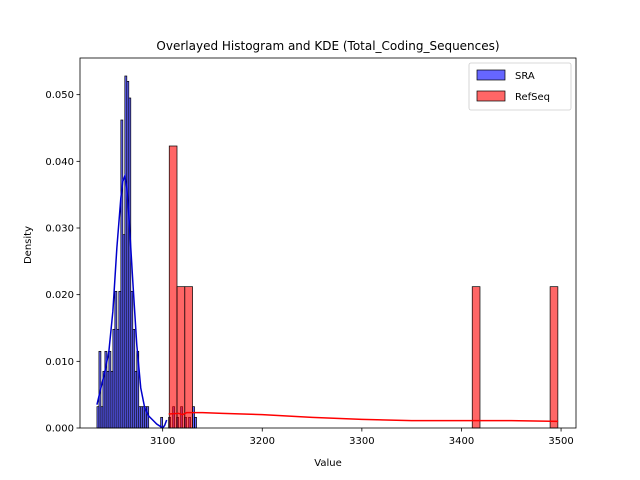  Describe the element at coordinates (59, 295) in the screenshot. I see `y-tick-label: 0.020` at that location.